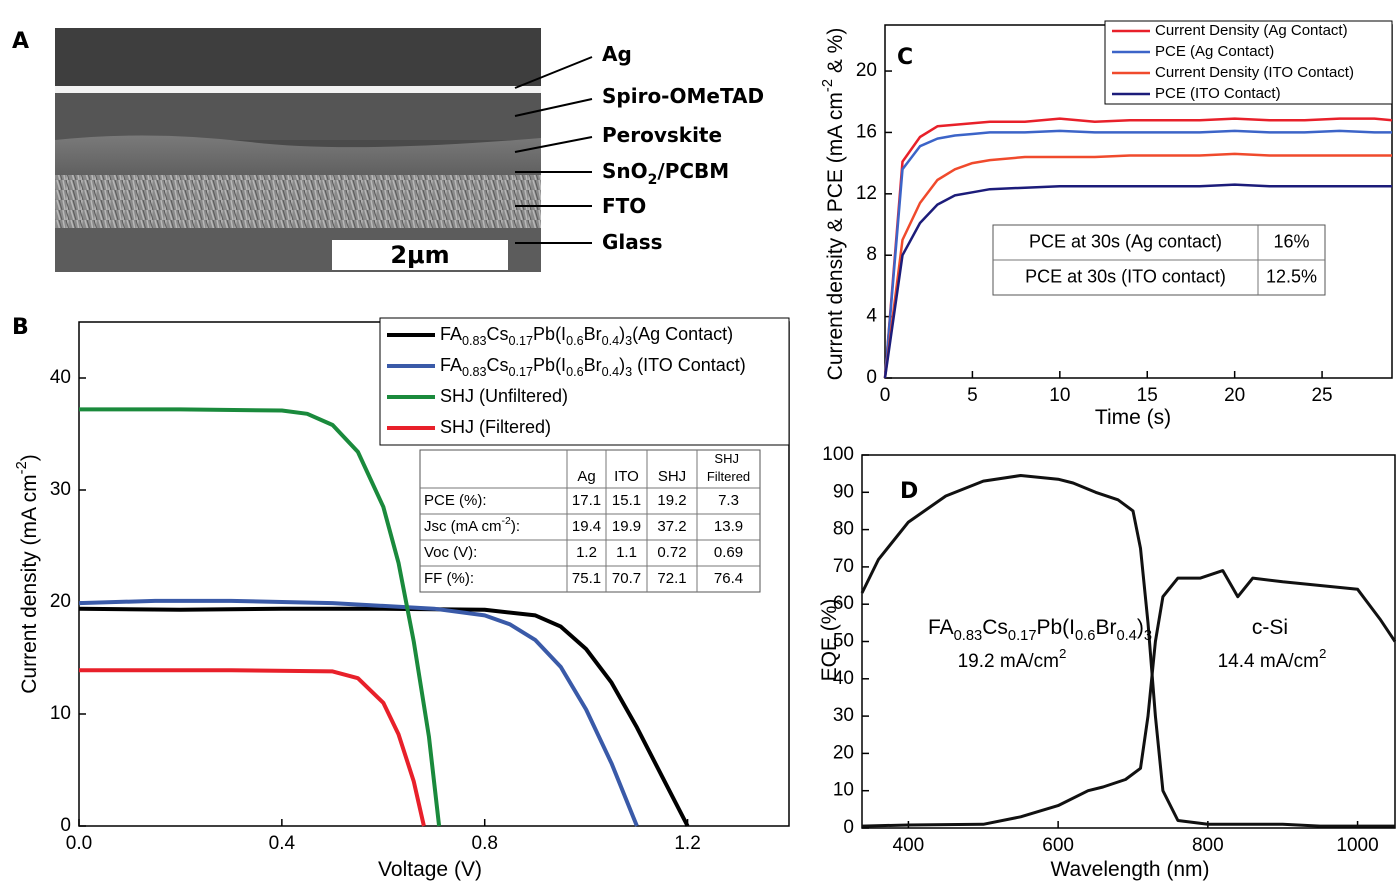  Describe the element at coordinates (843, 641) in the screenshot. I see `y-tick-label: 50` at that location.